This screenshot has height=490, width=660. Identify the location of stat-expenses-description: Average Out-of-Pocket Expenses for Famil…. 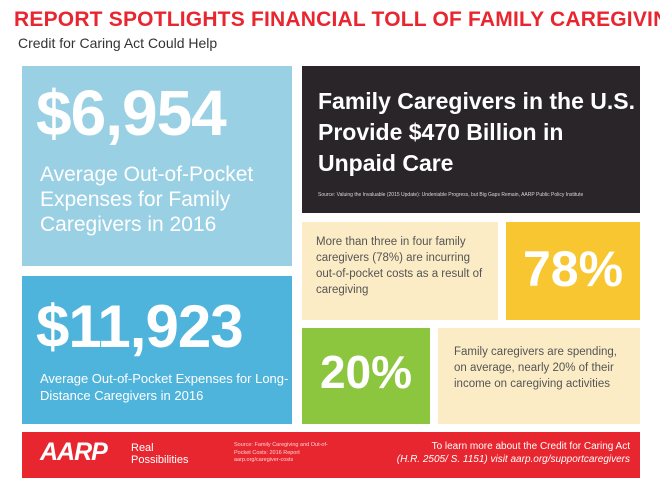
(147, 199).